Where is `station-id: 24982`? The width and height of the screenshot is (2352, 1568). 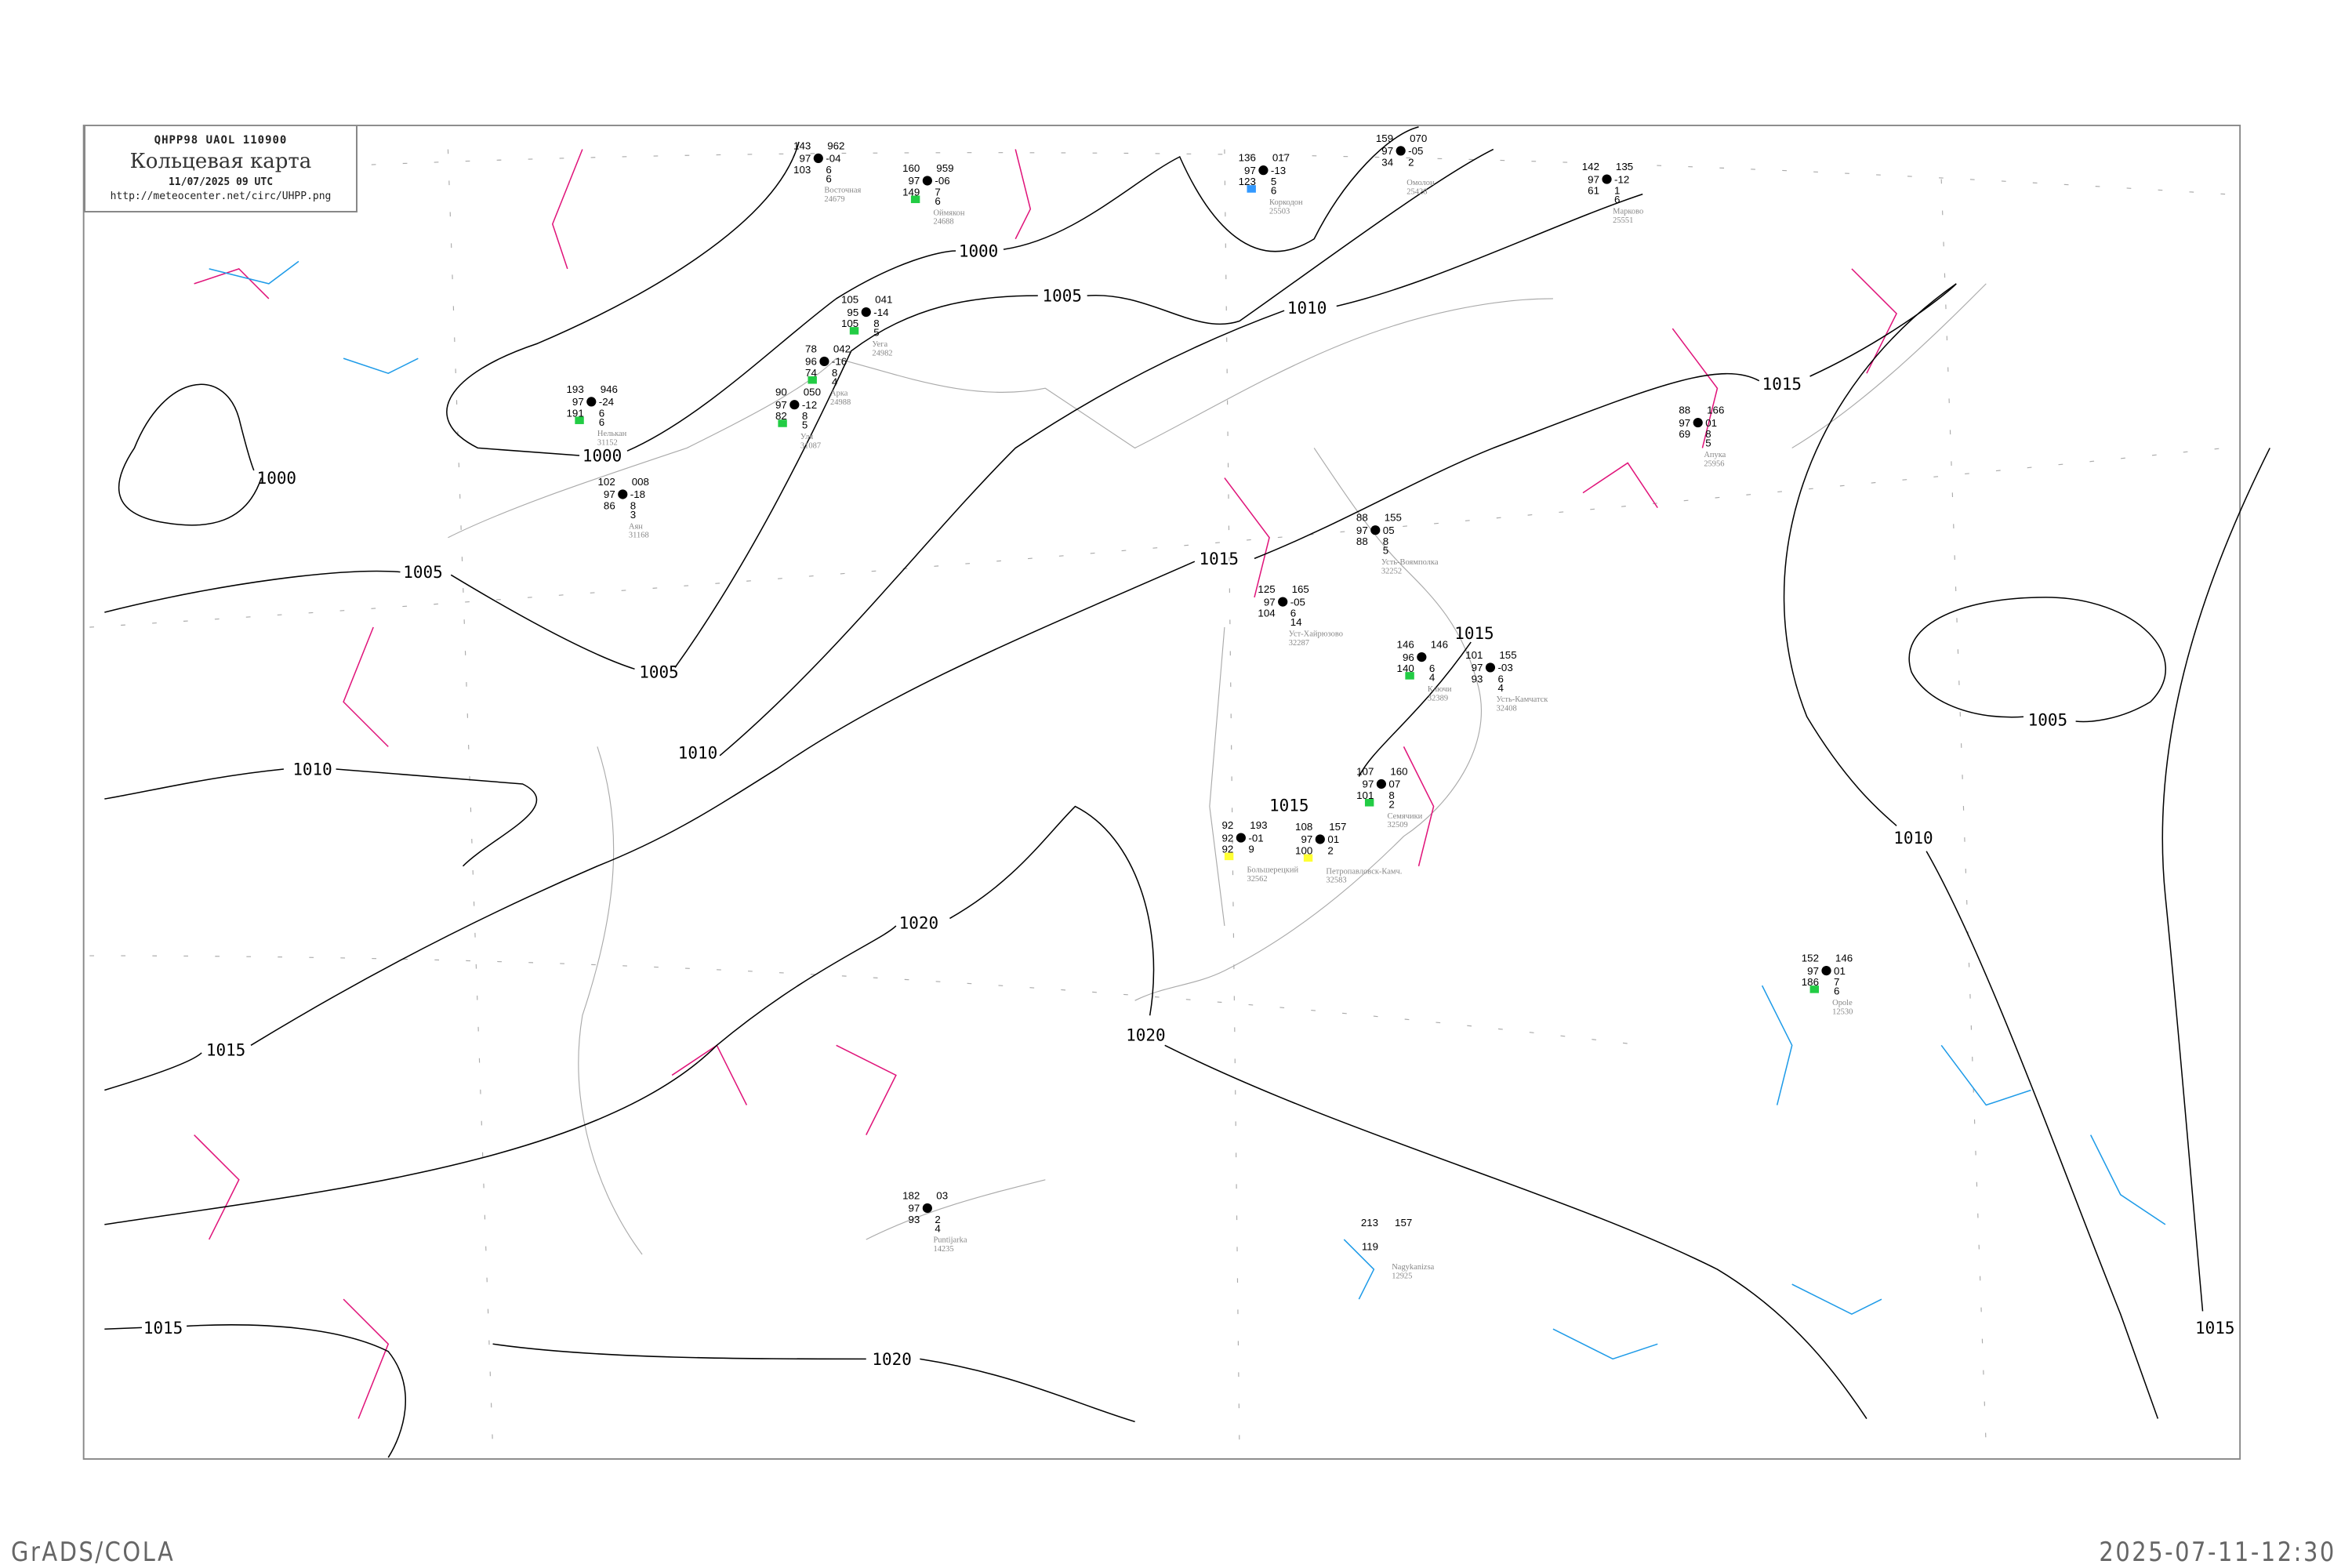 station-id: 24982 is located at coordinates (882, 353).